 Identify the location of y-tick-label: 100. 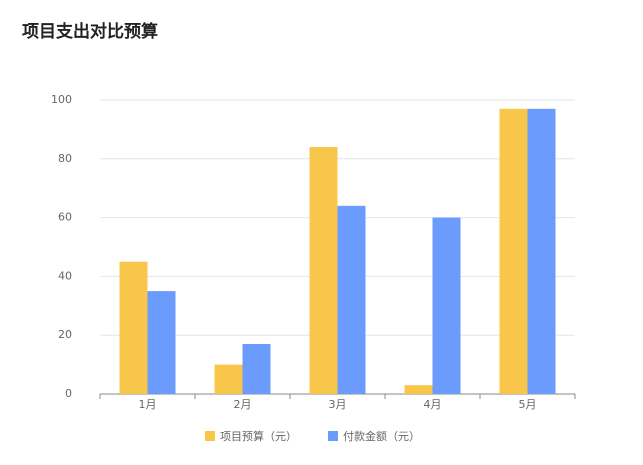
(61, 99).